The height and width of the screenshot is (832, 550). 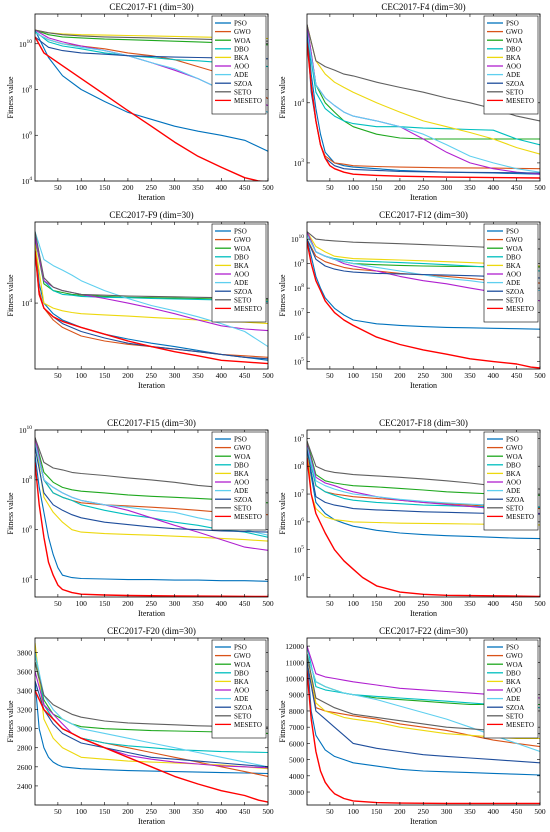 I want to click on y-tick-label: 10⁹, so click(x=299, y=438).